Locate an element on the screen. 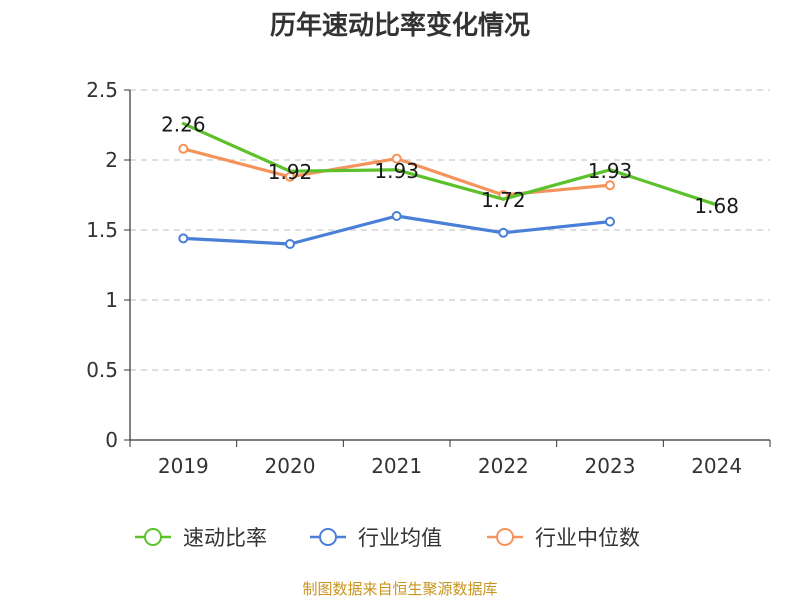 The width and height of the screenshot is (800, 600). legend: 速动比率 行业均值 行业中位数 is located at coordinates (387, 538).